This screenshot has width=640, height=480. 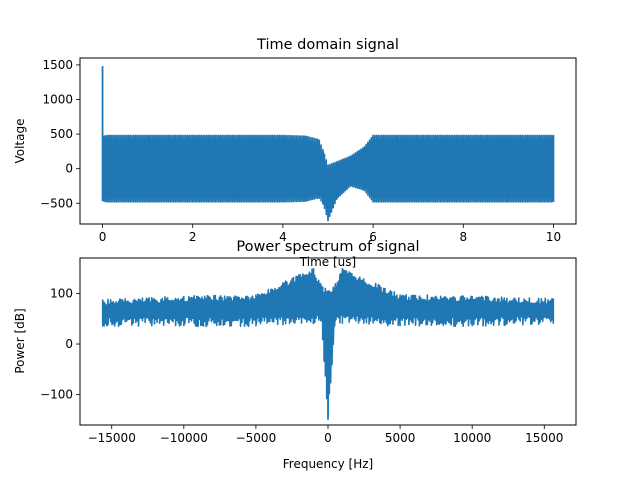 I want to click on y-axis: −100 0 100, so click(x=60, y=344).